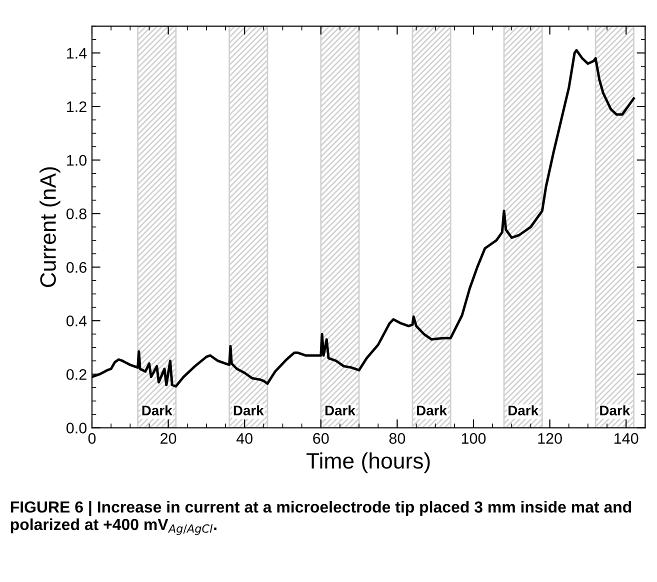 The height and width of the screenshot is (582, 657). I want to click on y-tick-label: 0.0, so click(76, 428).